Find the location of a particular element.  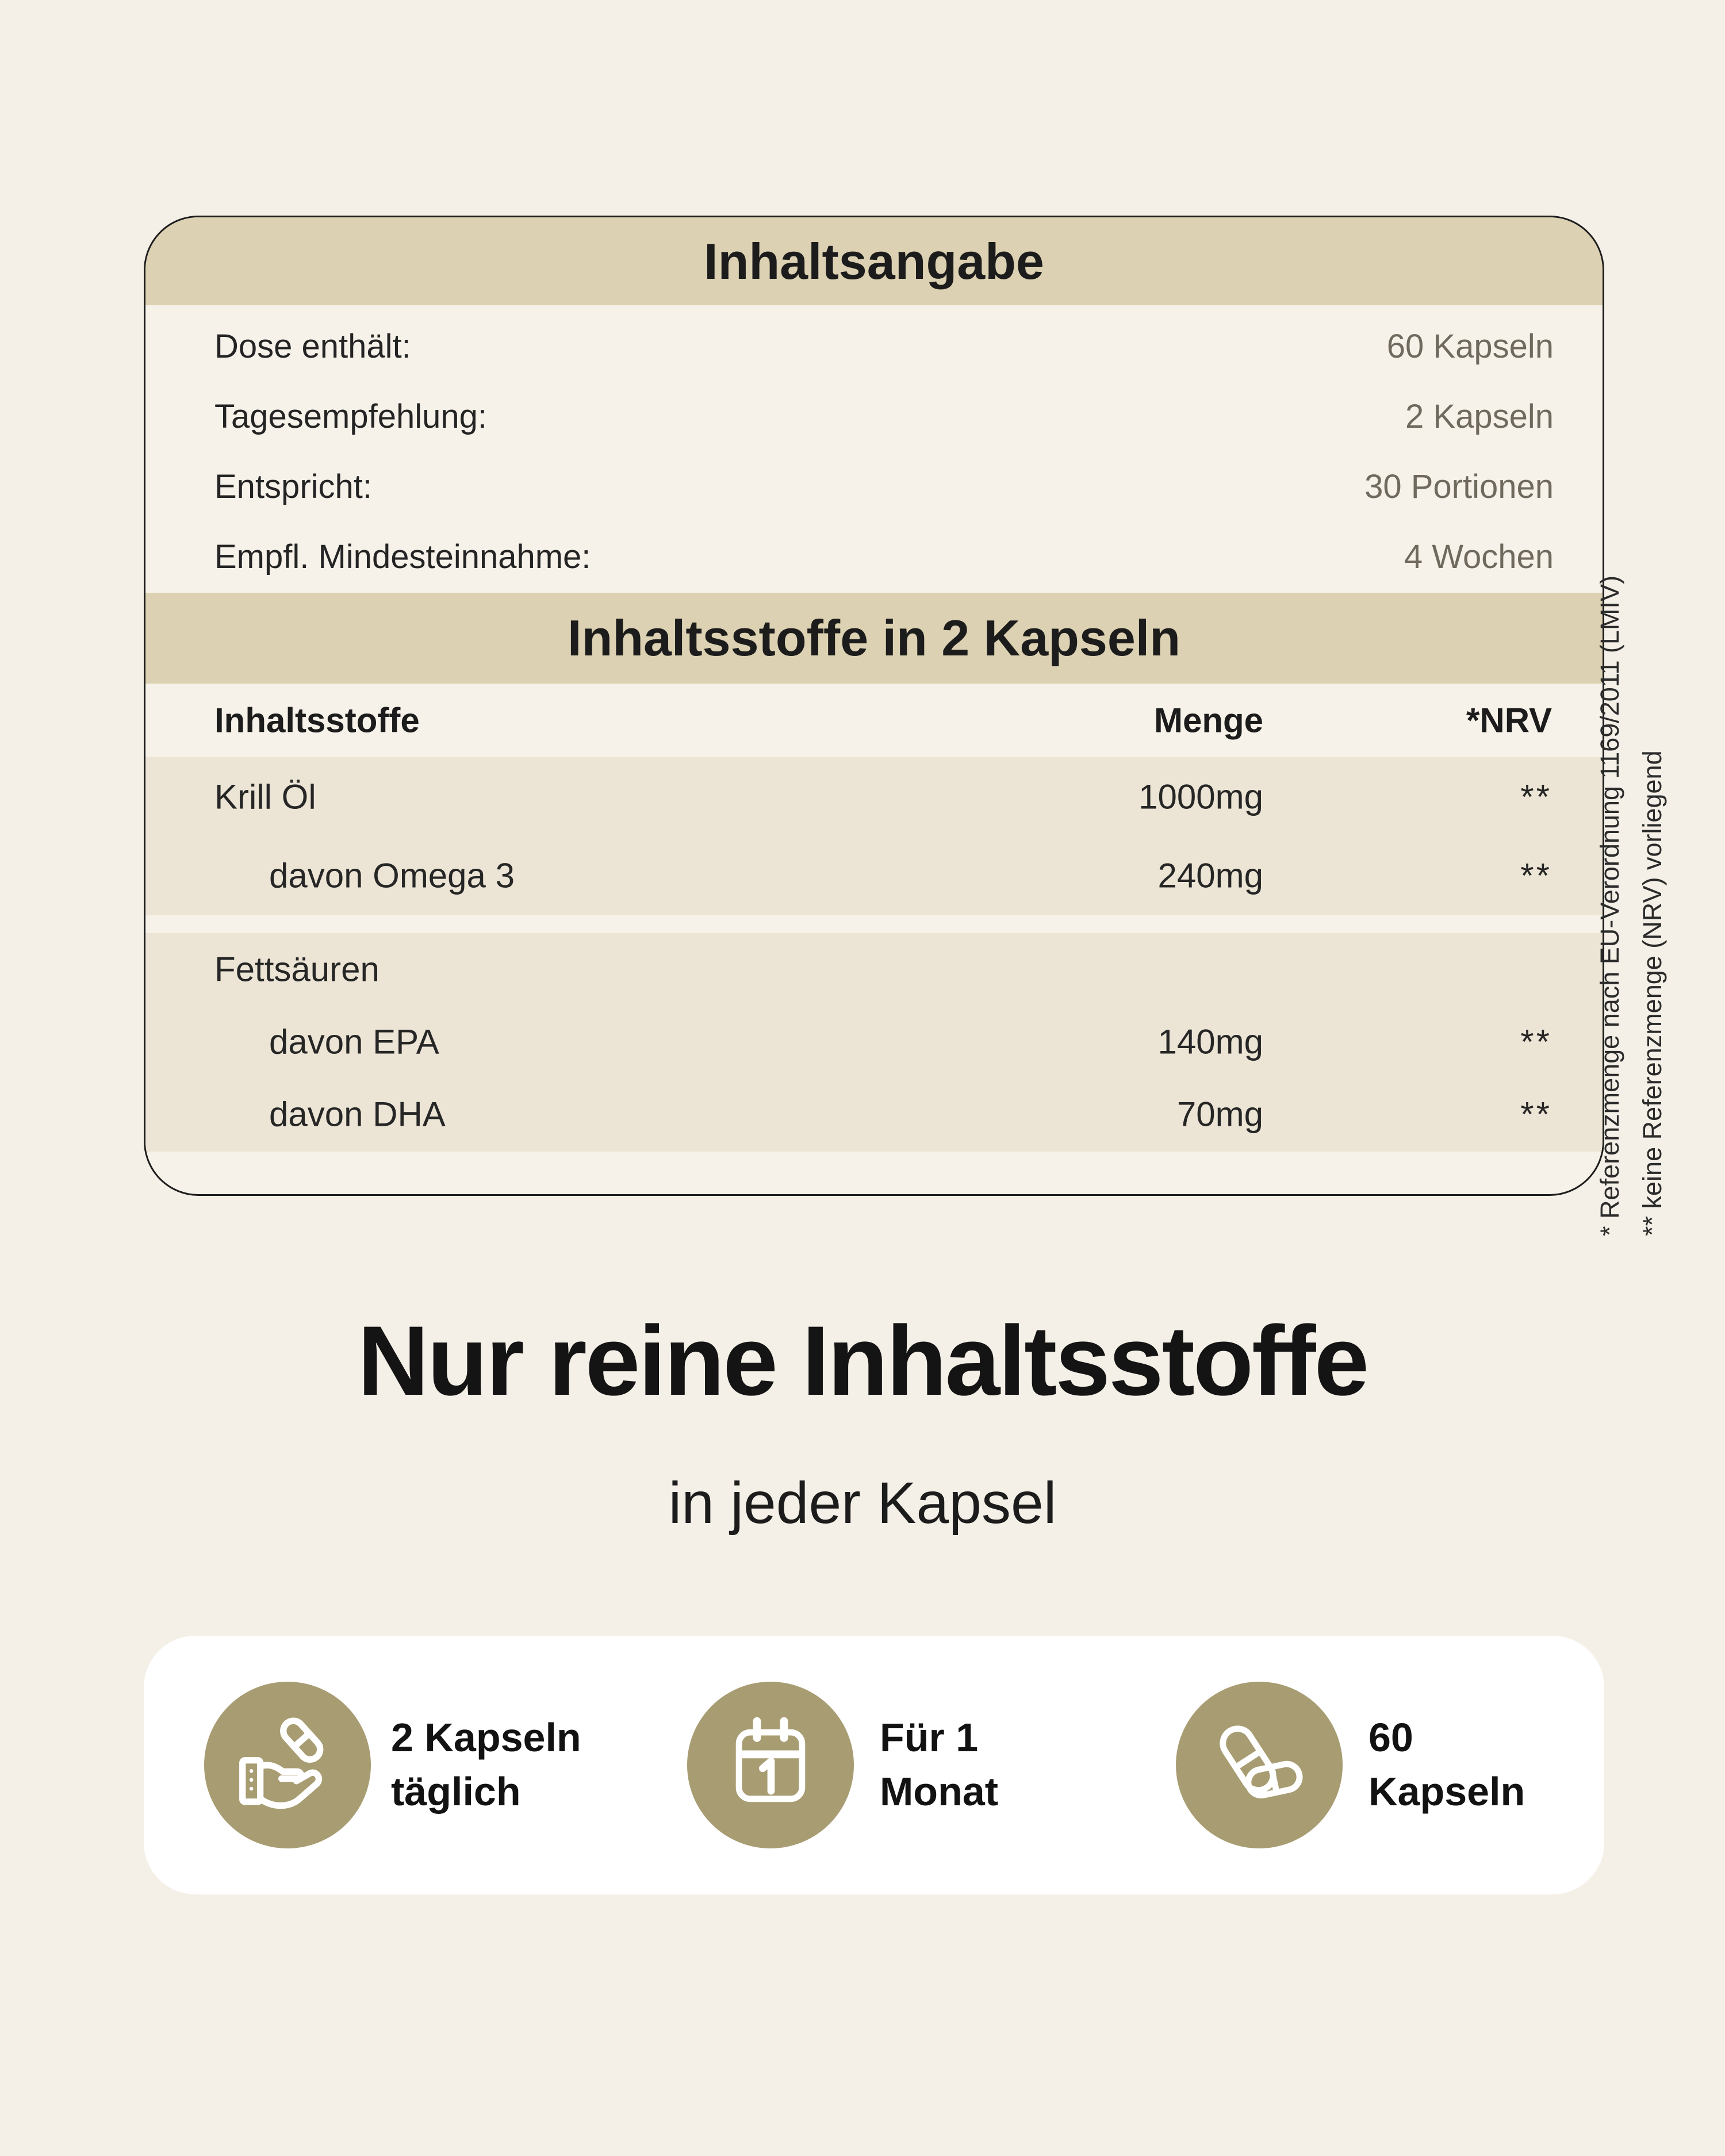

feature-label-line1: Für 1 is located at coordinates (929, 1737).